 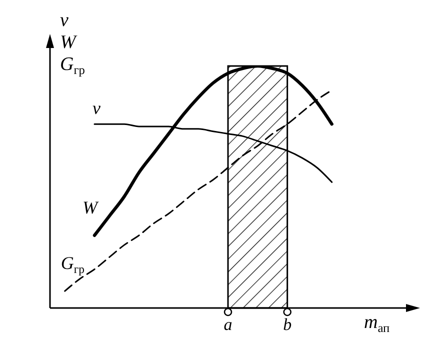 What do you see at coordinates (72, 43) in the screenshot?
I see `y-axis-title: v W G$_{гр}$` at bounding box center [72, 43].